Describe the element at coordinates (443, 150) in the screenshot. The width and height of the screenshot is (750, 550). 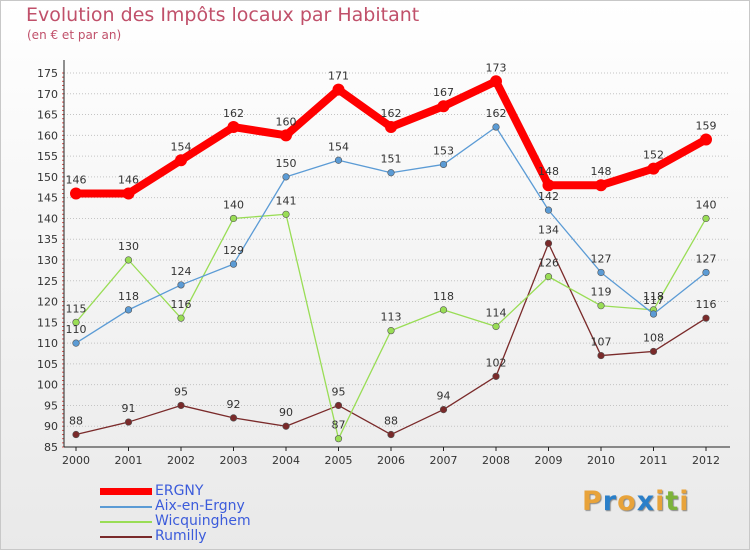
I see `data-label: 153` at that location.